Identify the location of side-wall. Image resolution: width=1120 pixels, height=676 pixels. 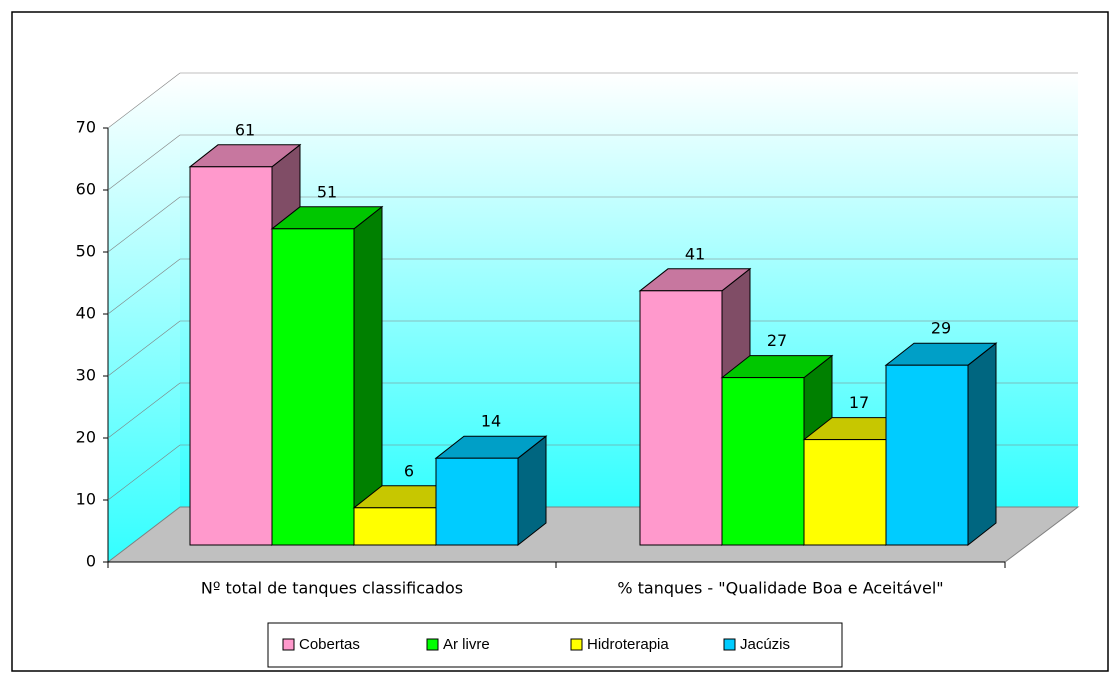
(144, 317).